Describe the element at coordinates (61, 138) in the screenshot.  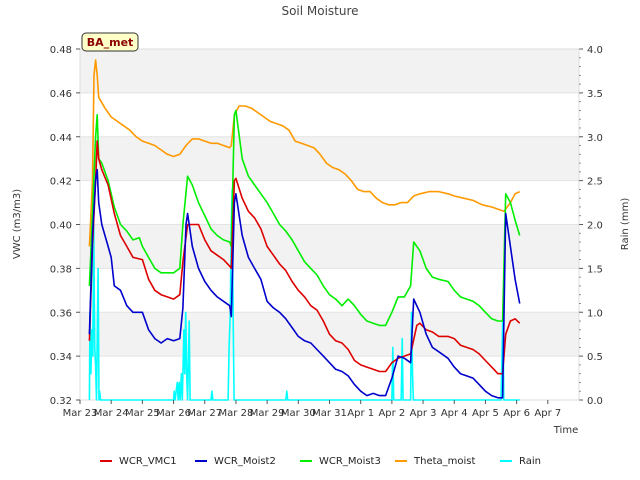
I see `y-tick-label: 0.44` at that location.